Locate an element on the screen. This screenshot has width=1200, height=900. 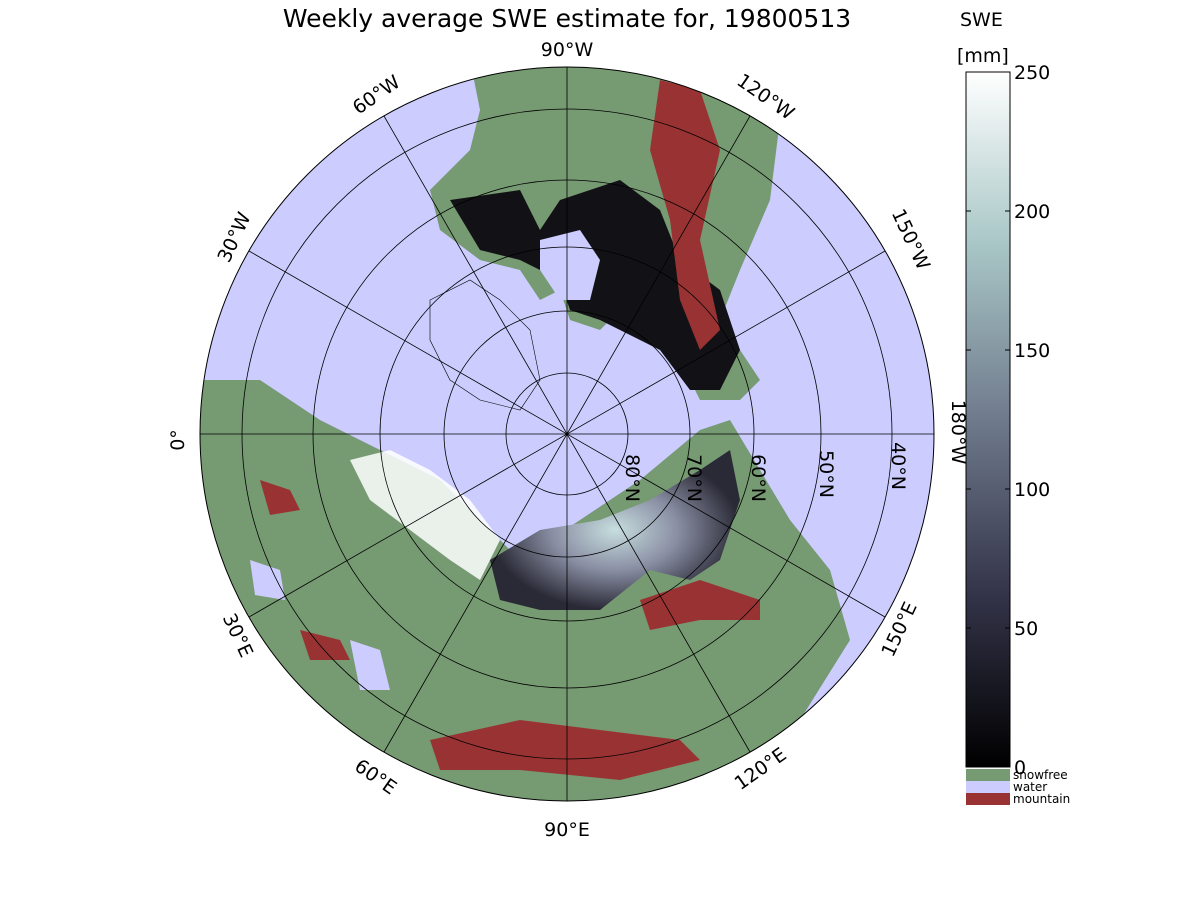
lon-label-90w: 90°W is located at coordinates (567, 50).